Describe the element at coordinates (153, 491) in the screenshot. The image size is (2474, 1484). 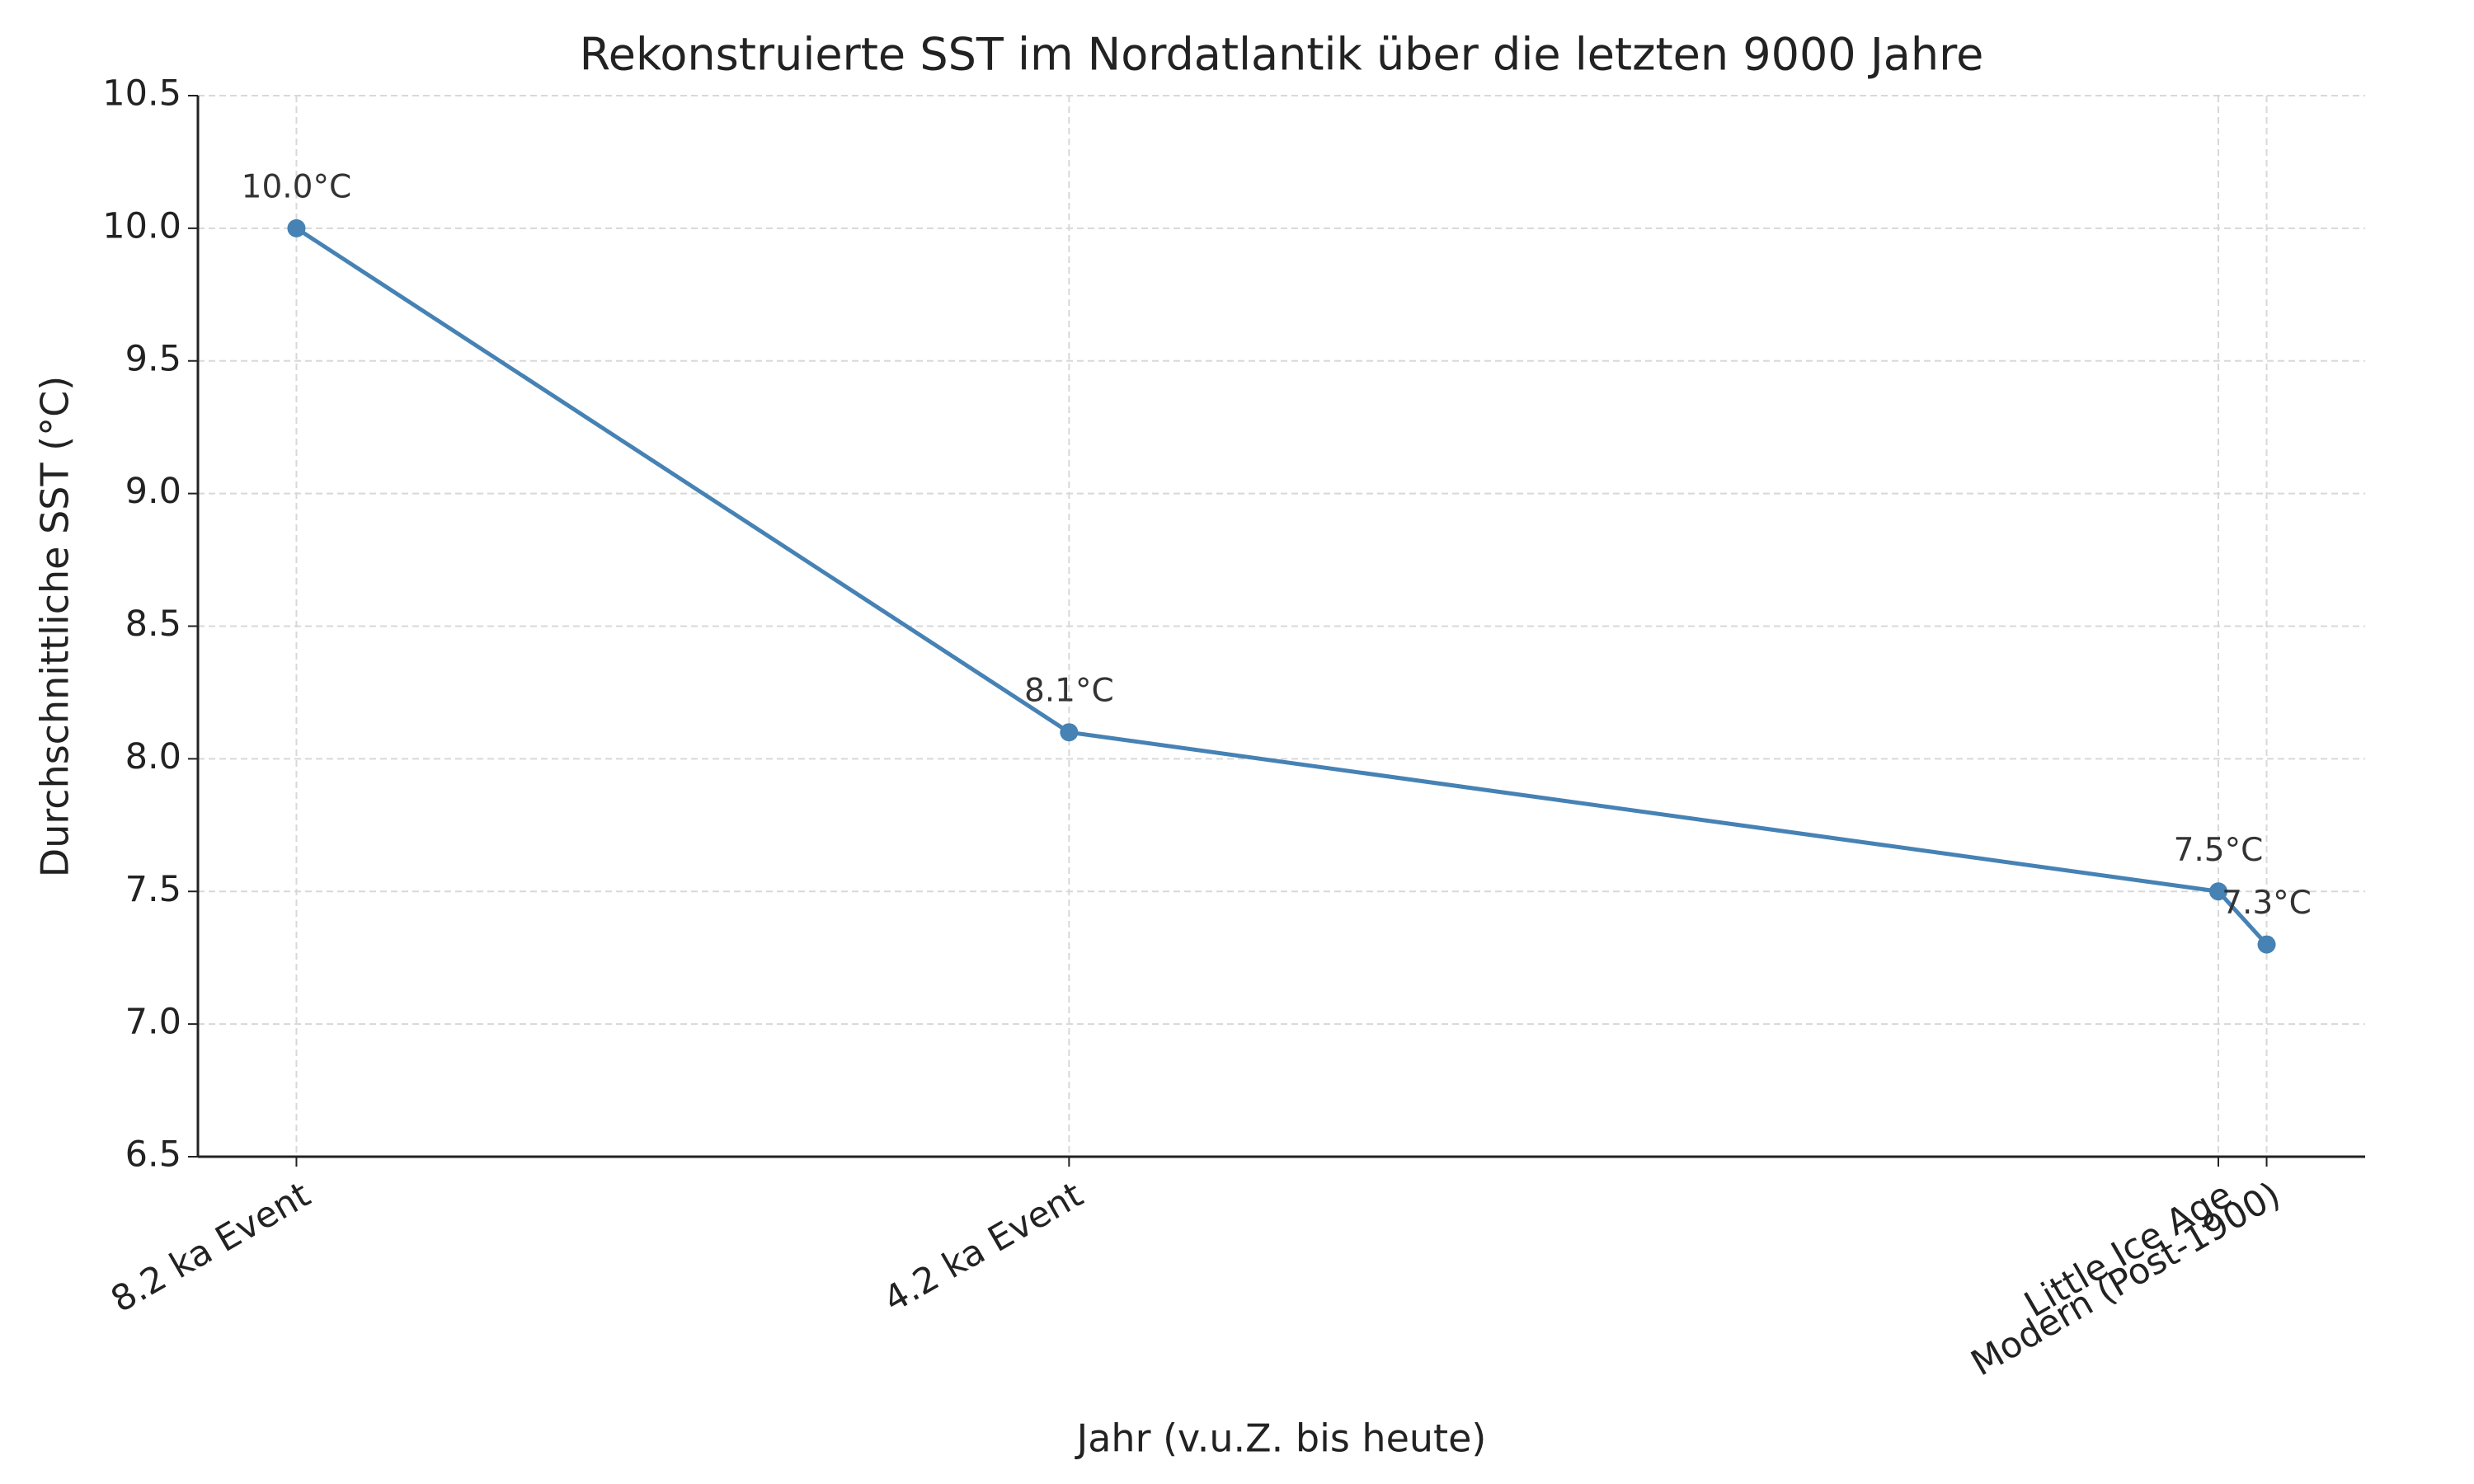
I see `y-tick-label: 9.0` at that location.